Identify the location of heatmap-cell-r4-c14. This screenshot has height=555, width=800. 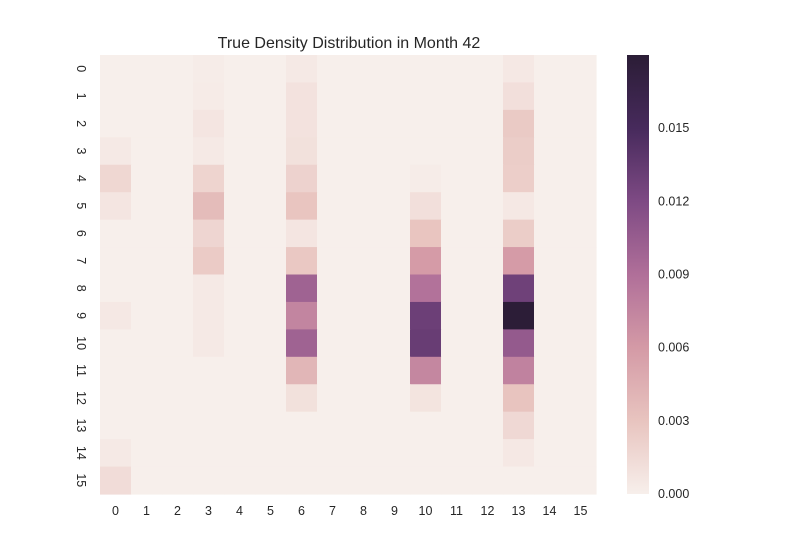
(550, 178).